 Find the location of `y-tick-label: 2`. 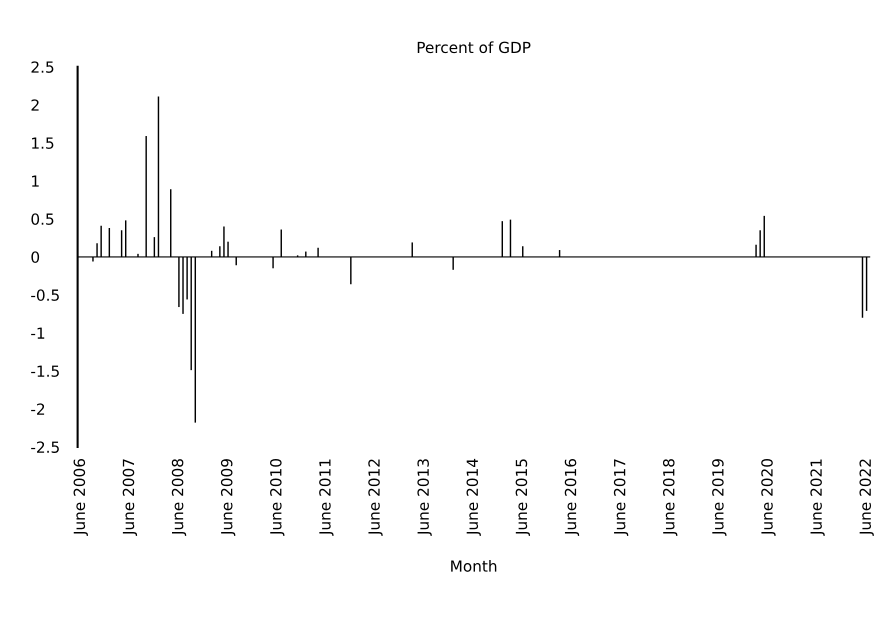

y-tick-label: 2 is located at coordinates (35, 105).